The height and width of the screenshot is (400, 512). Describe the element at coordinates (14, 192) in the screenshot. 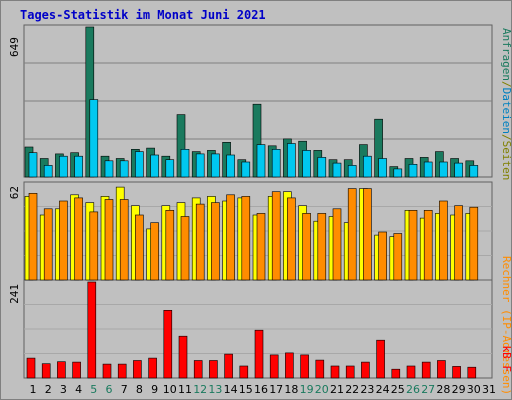

I see `y-max-label: 62` at that location.